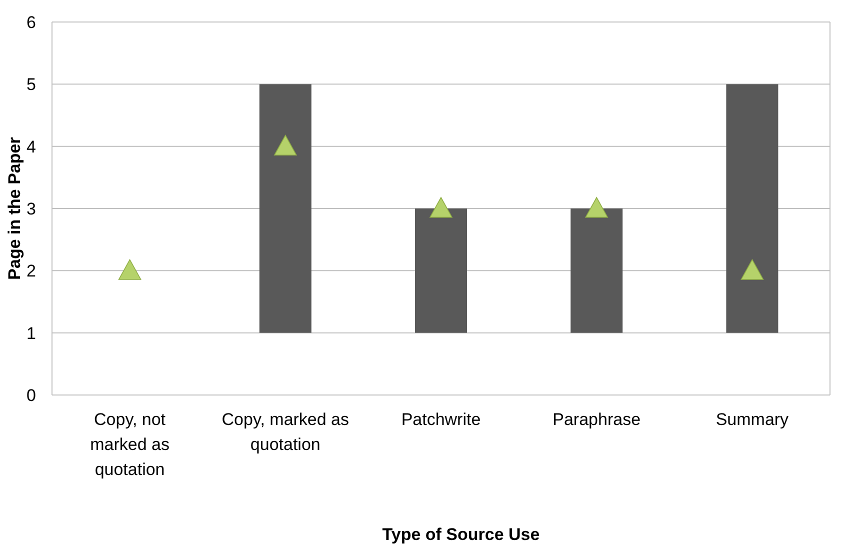  What do you see at coordinates (31, 146) in the screenshot?
I see `y-tick-label: 4` at bounding box center [31, 146].